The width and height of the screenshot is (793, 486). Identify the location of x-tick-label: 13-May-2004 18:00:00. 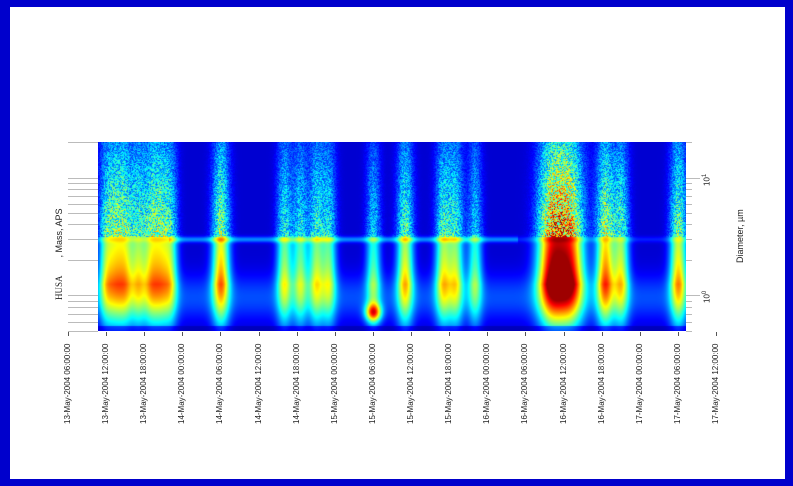
(144, 384).